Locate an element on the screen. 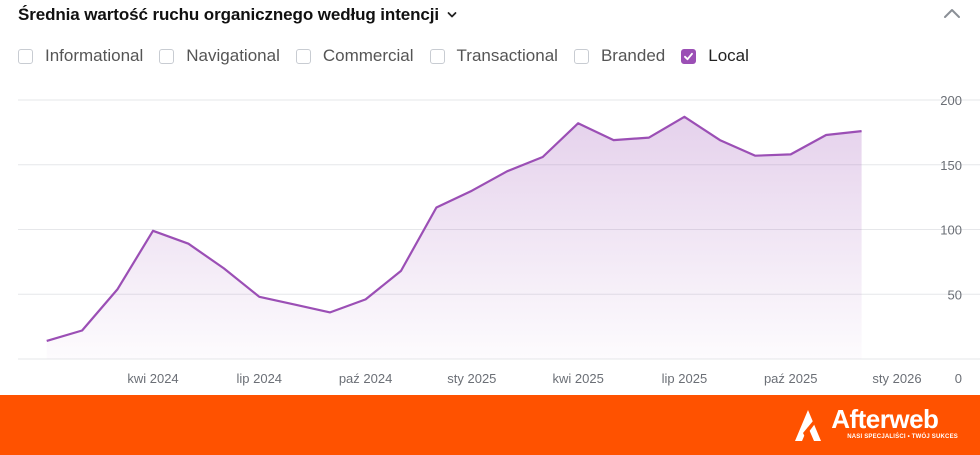 This screenshot has width=980, height=455. x-tick-label: kwi 2025 is located at coordinates (577, 378).